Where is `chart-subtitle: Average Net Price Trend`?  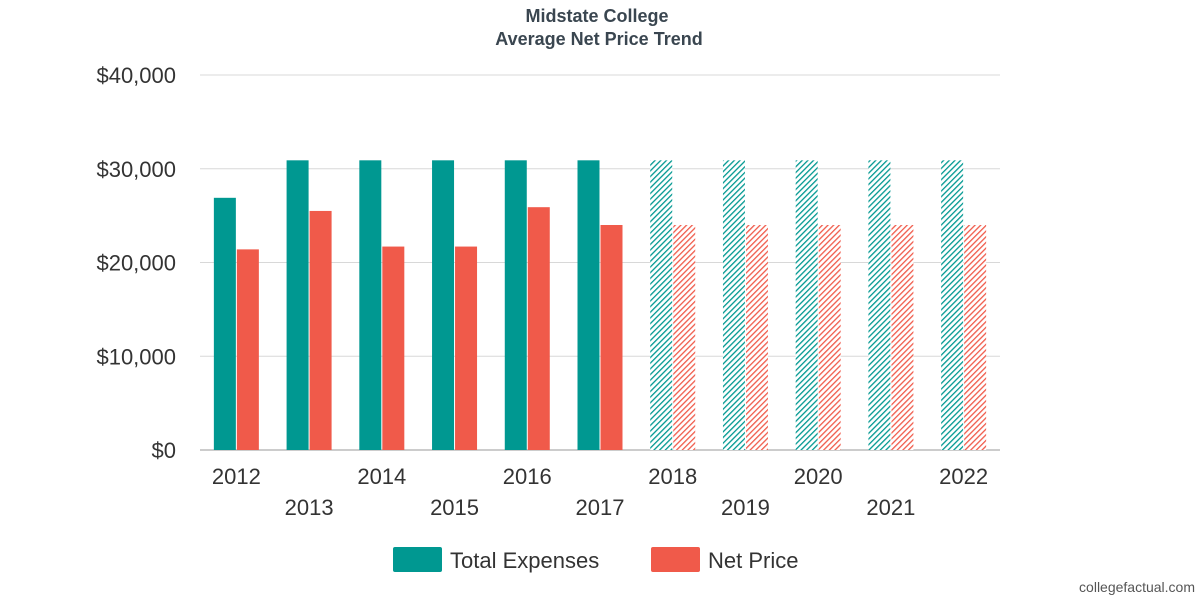
chart-subtitle: Average Net Price Trend is located at coordinates (598, 39).